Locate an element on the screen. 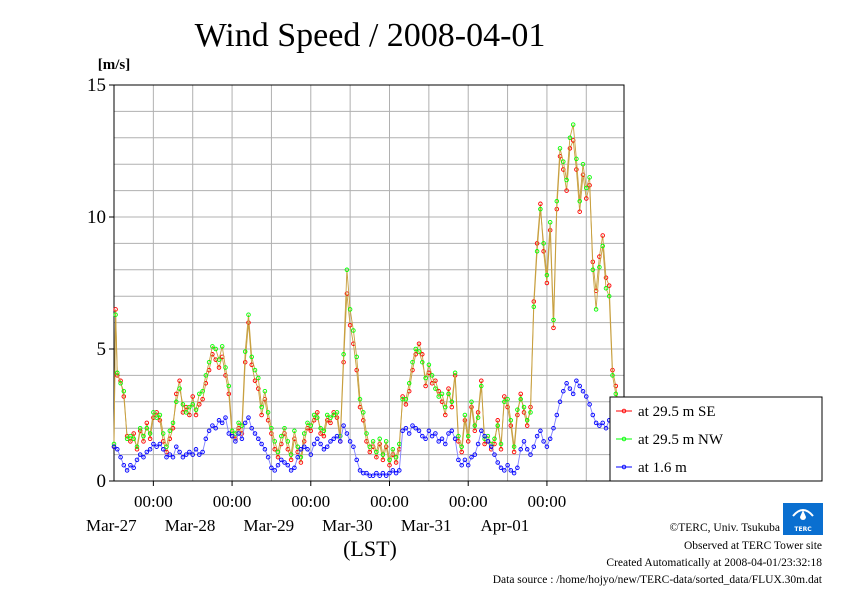 This screenshot has width=842, height=595. x-tick-label-date: Apr-01 is located at coordinates (505, 525).